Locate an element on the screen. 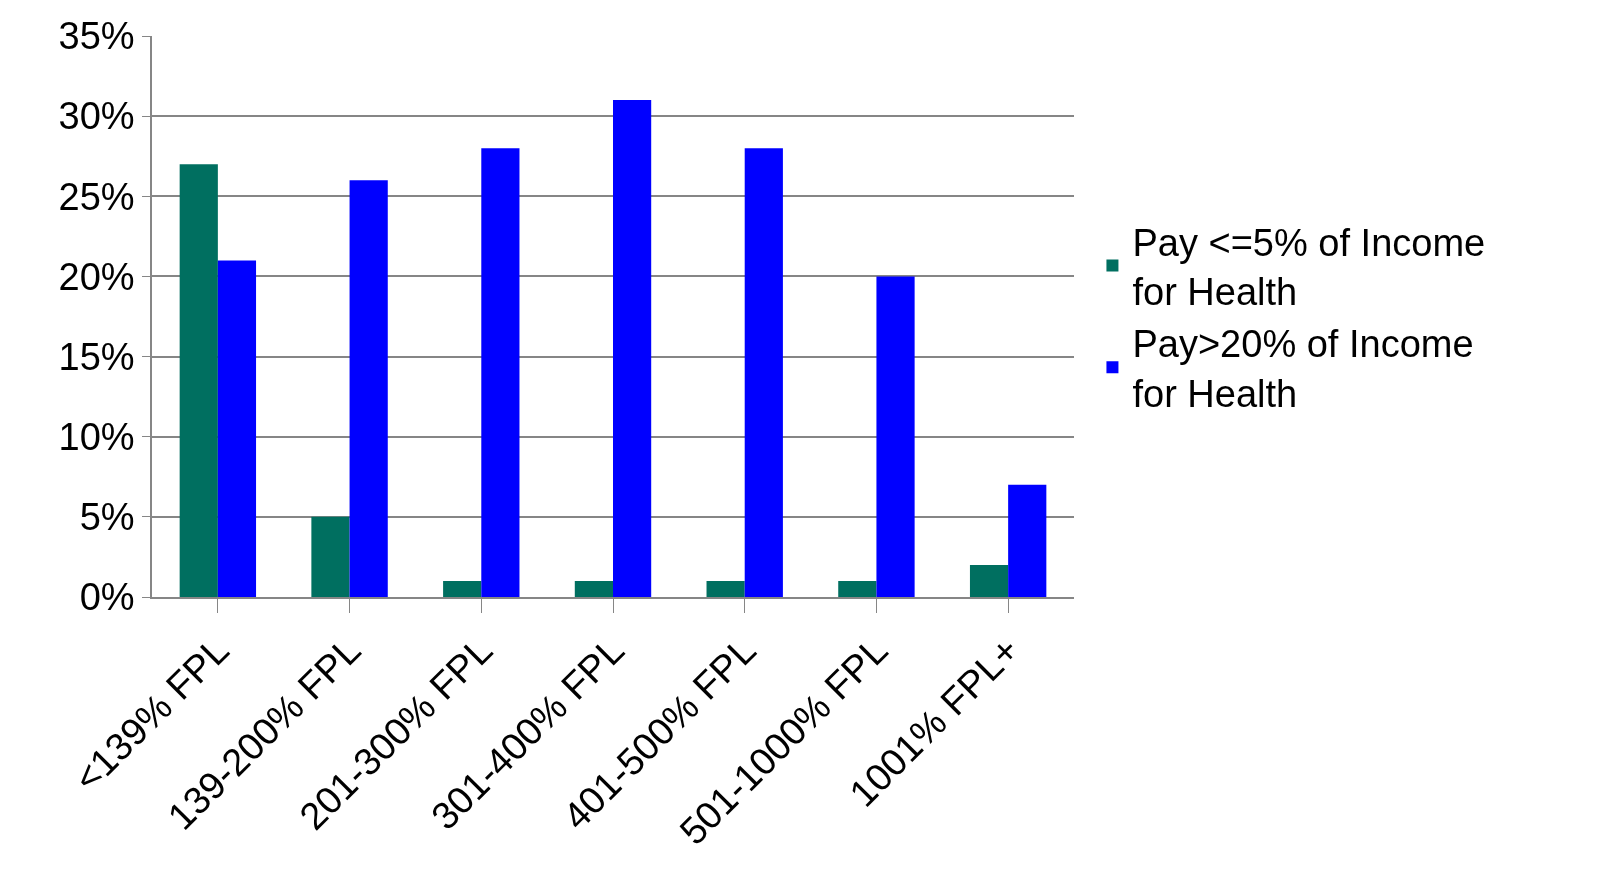  y-tick-label: 25% is located at coordinates (96, 196).